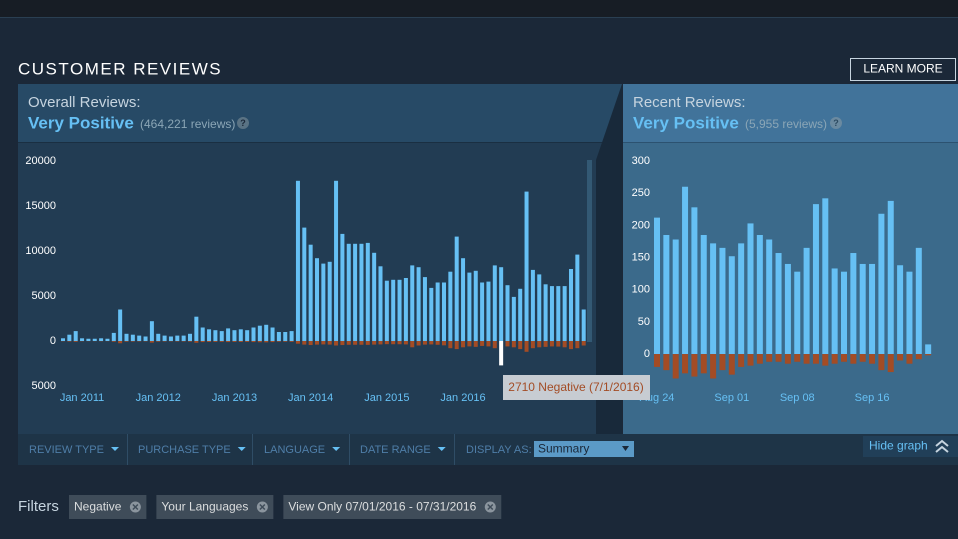 This screenshot has width=958, height=539. What do you see at coordinates (187, 124) in the screenshot?
I see `overall-count: (464,221 reviews)` at bounding box center [187, 124].